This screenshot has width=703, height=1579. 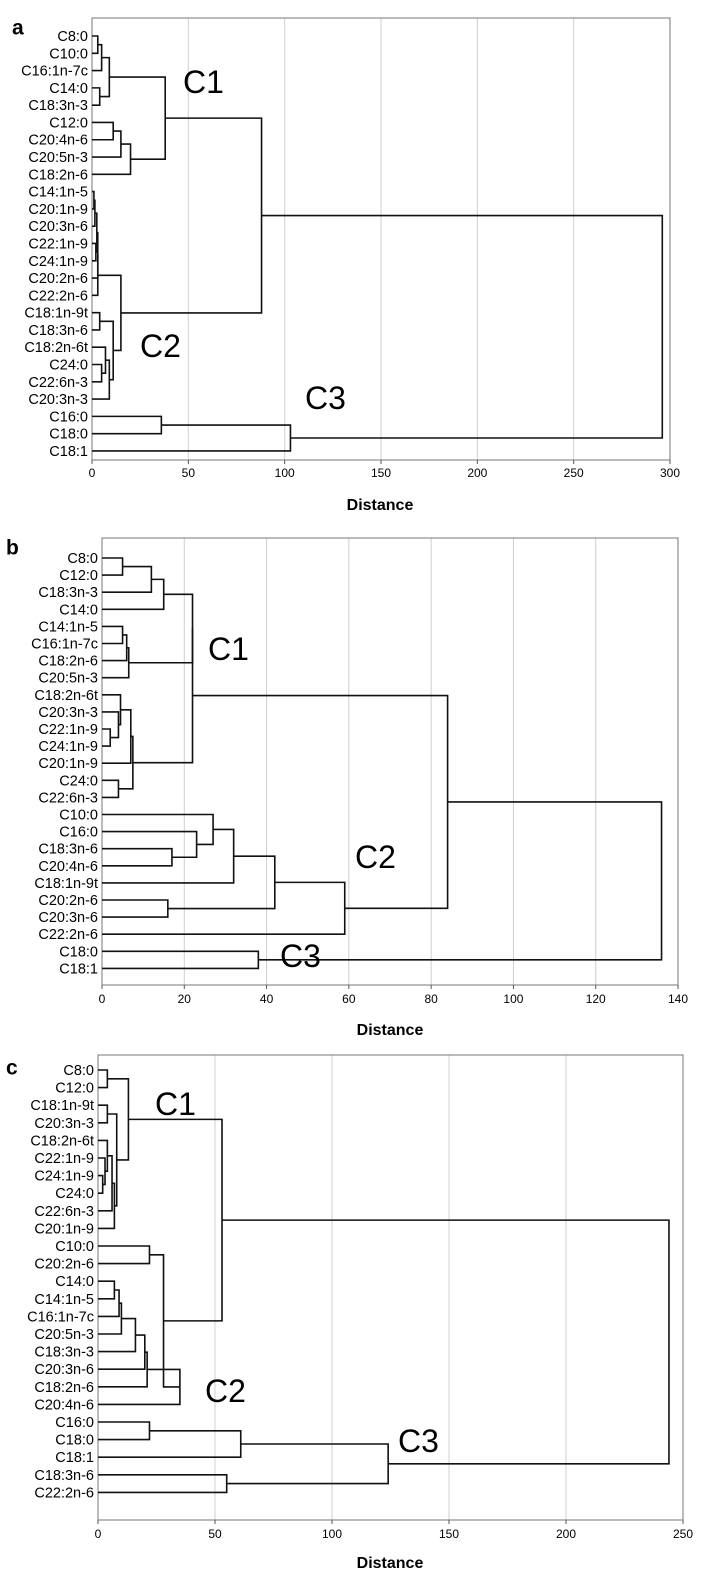 What do you see at coordinates (678, 999) in the screenshot?
I see `x-tick-label: 140` at bounding box center [678, 999].